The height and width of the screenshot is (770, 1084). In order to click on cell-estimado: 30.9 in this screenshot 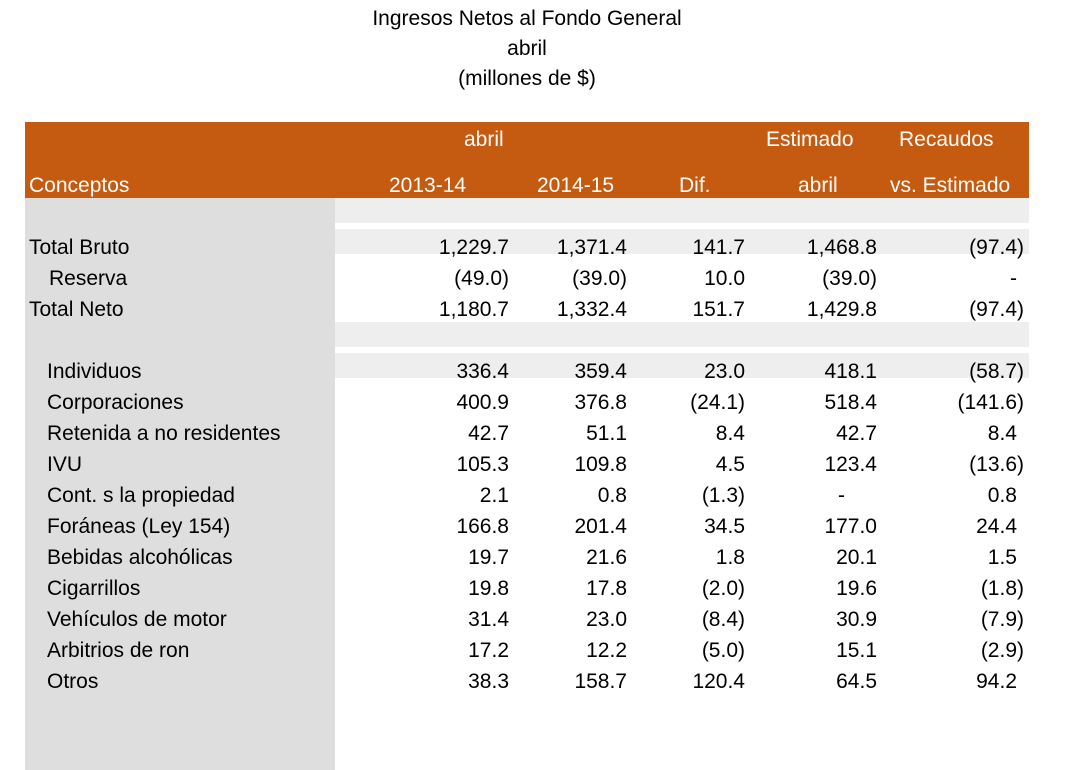, I will do `click(856, 619)`.